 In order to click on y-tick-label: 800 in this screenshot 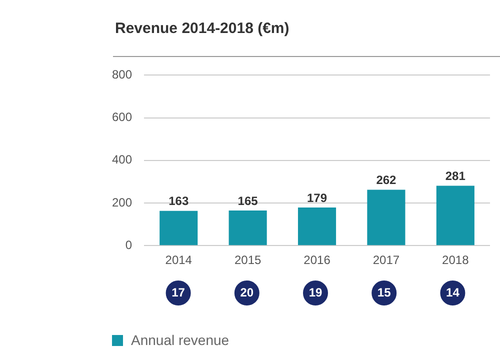, I will do `click(122, 75)`.